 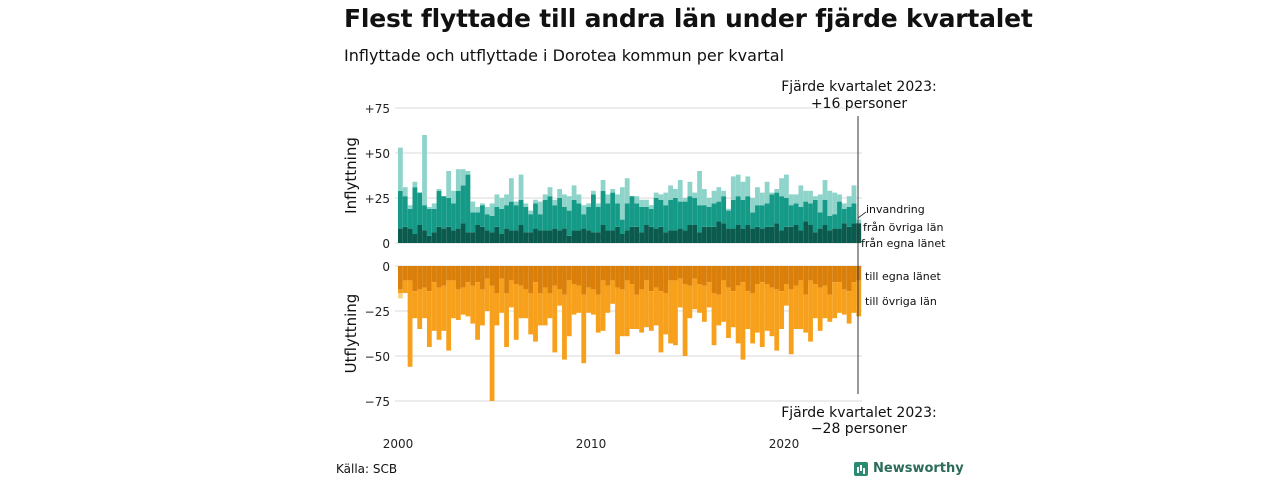 I want to click on legend-label-egna-lanet: från egna länet, so click(x=903, y=243).